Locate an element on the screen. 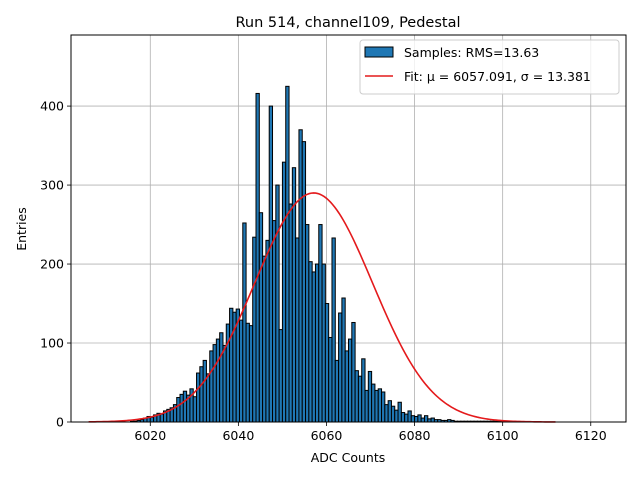 This screenshot has width=640, height=480. x-tick-label: 6020 is located at coordinates (150, 435).